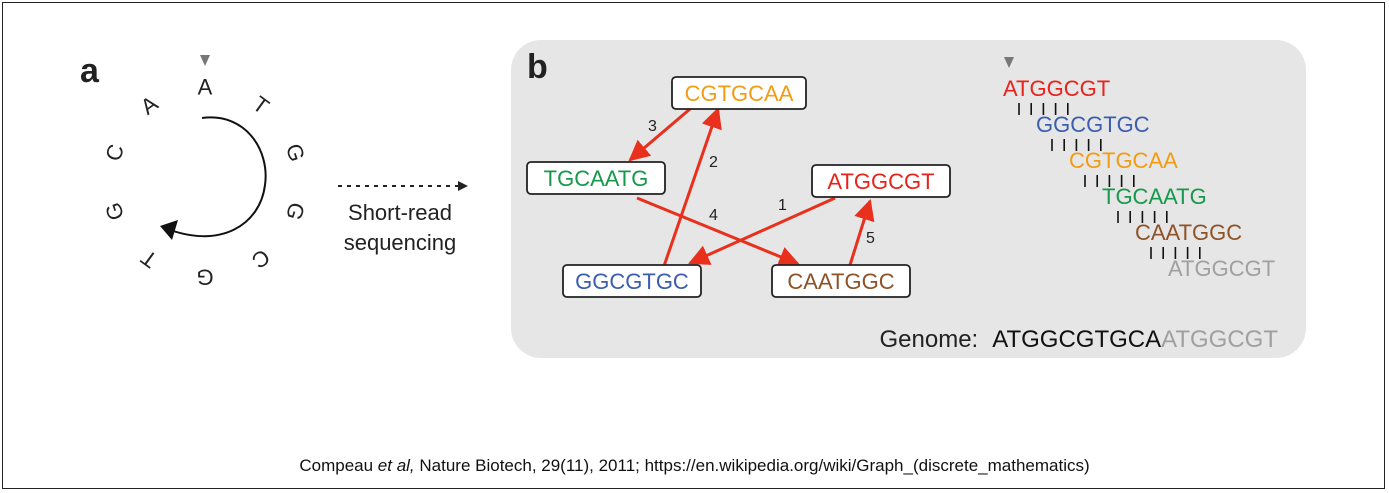  Describe the element at coordinates (205, 60) in the screenshot. I see `start-pointer-icon` at that location.